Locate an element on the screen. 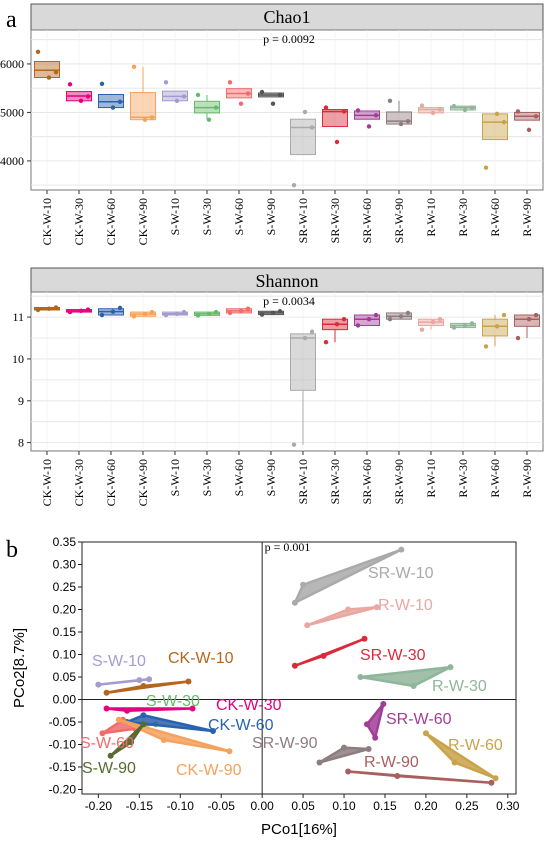 This screenshot has height=845, width=550. x-tick-label: R-W-60 is located at coordinates (495, 217).